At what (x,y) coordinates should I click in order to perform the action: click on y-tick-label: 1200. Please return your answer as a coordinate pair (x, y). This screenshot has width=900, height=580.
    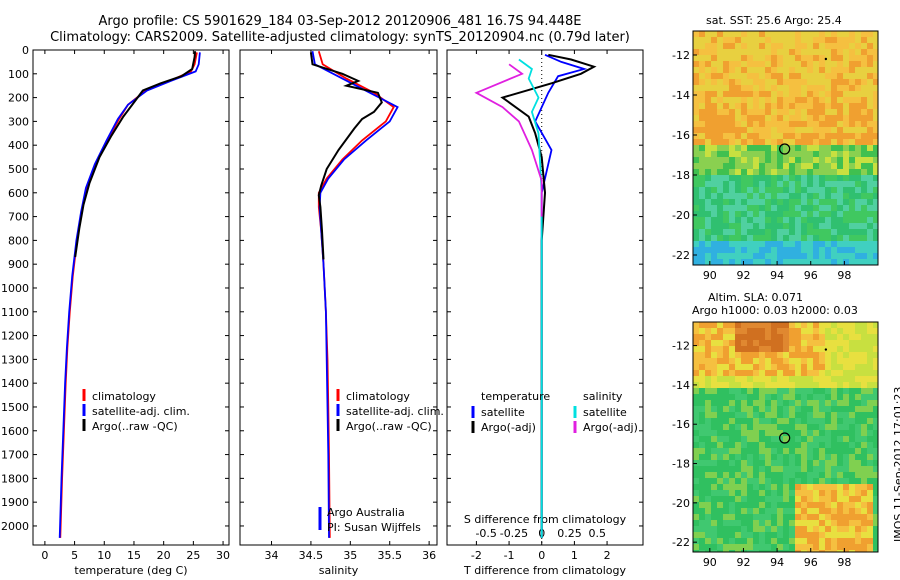
    Looking at the image, I should click on (15, 336).